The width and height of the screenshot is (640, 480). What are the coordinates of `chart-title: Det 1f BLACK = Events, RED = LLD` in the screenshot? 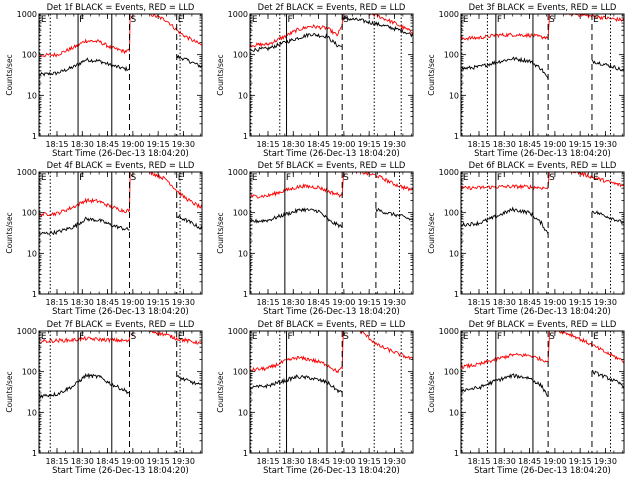 It's located at (121, 7).